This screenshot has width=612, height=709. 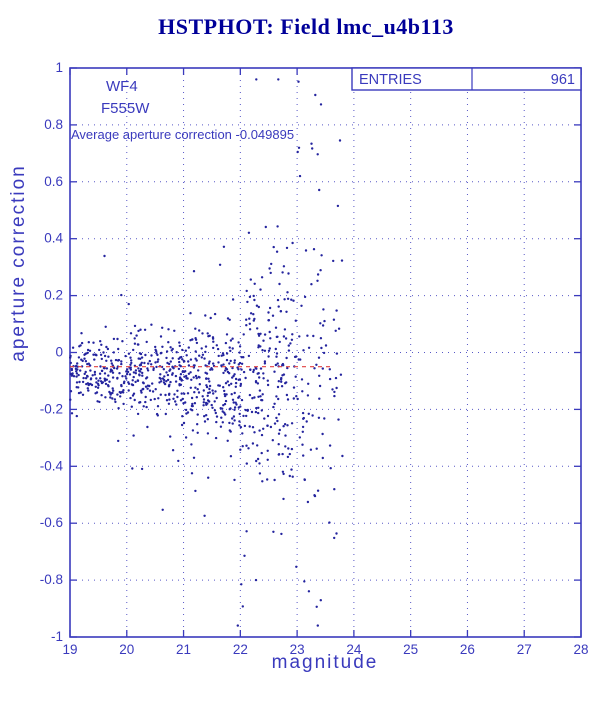 What do you see at coordinates (69, 649) in the screenshot?
I see `x-tick-label: 19` at bounding box center [69, 649].